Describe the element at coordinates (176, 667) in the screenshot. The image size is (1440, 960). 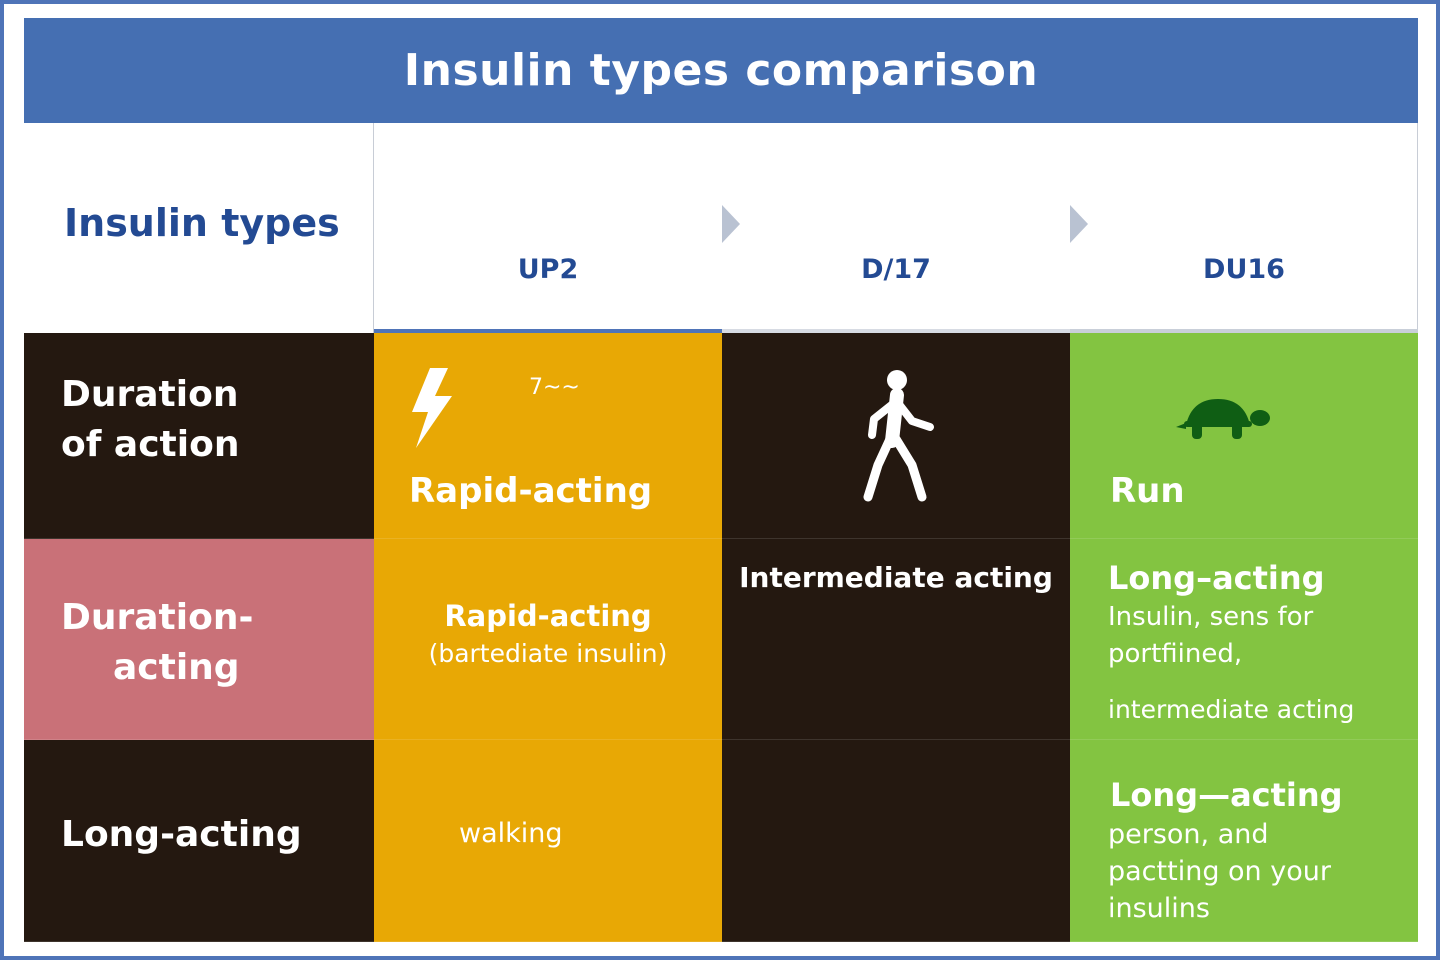
I see `row-label-line: acting` at that location.